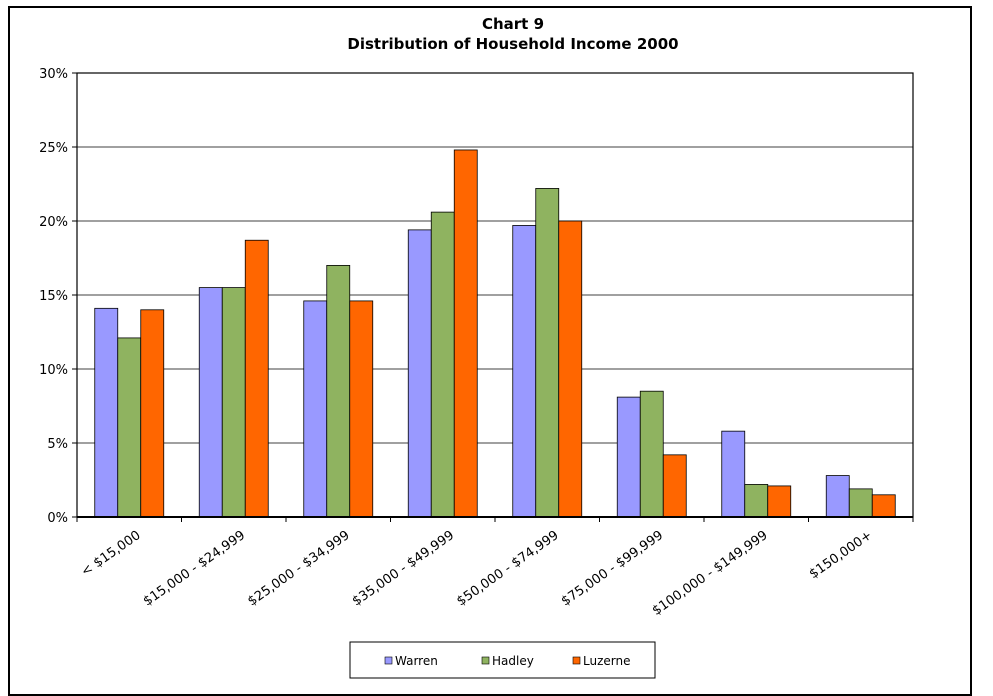 The width and height of the screenshot is (993, 696). I want to click on y-tick-label: 20%, so click(53, 222).